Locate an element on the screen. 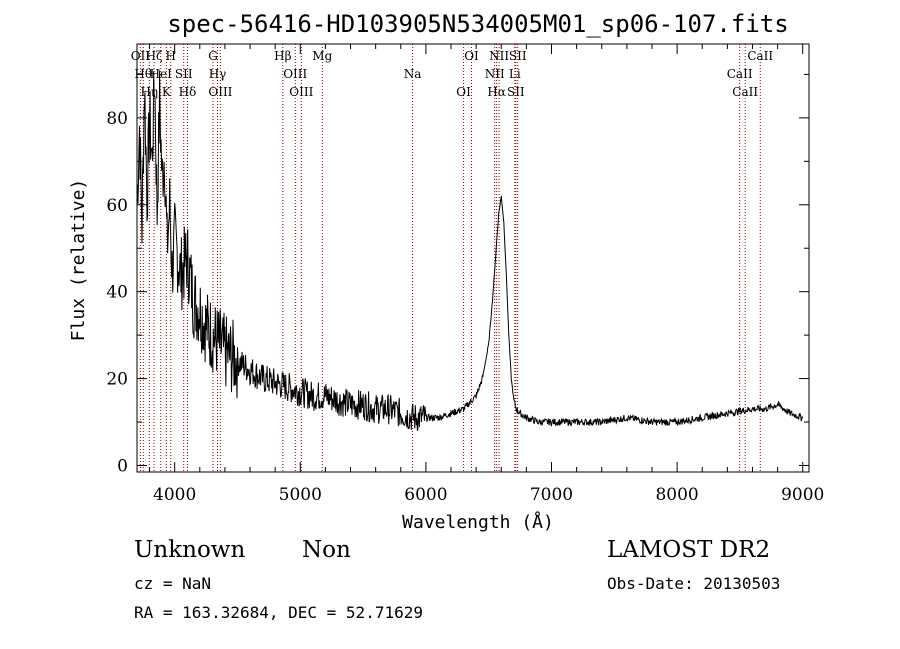 Image resolution: width=900 pixels, height=649 pixels. line-marker-label: OII is located at coordinates (141, 56).